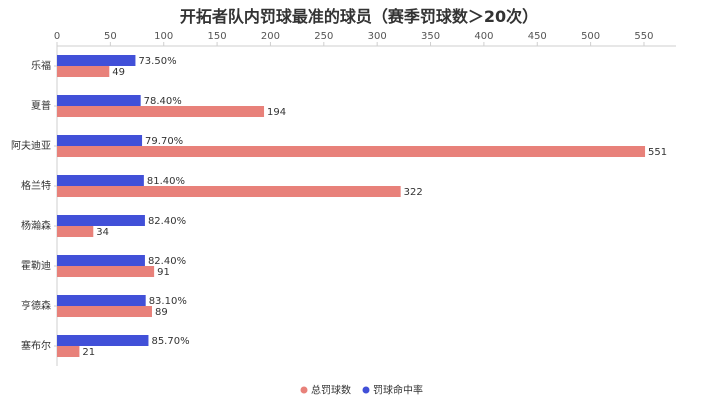 The height and width of the screenshot is (408, 719). Describe the element at coordinates (276, 112) in the screenshot. I see `data-label-total-free-throws: 194` at that location.